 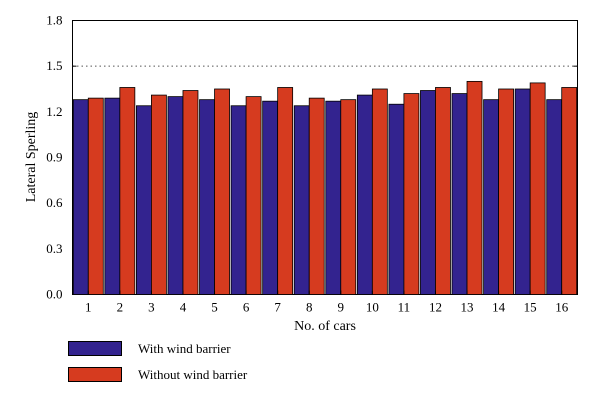 What do you see at coordinates (88, 307) in the screenshot?
I see `x-tick-label: 1` at bounding box center [88, 307].